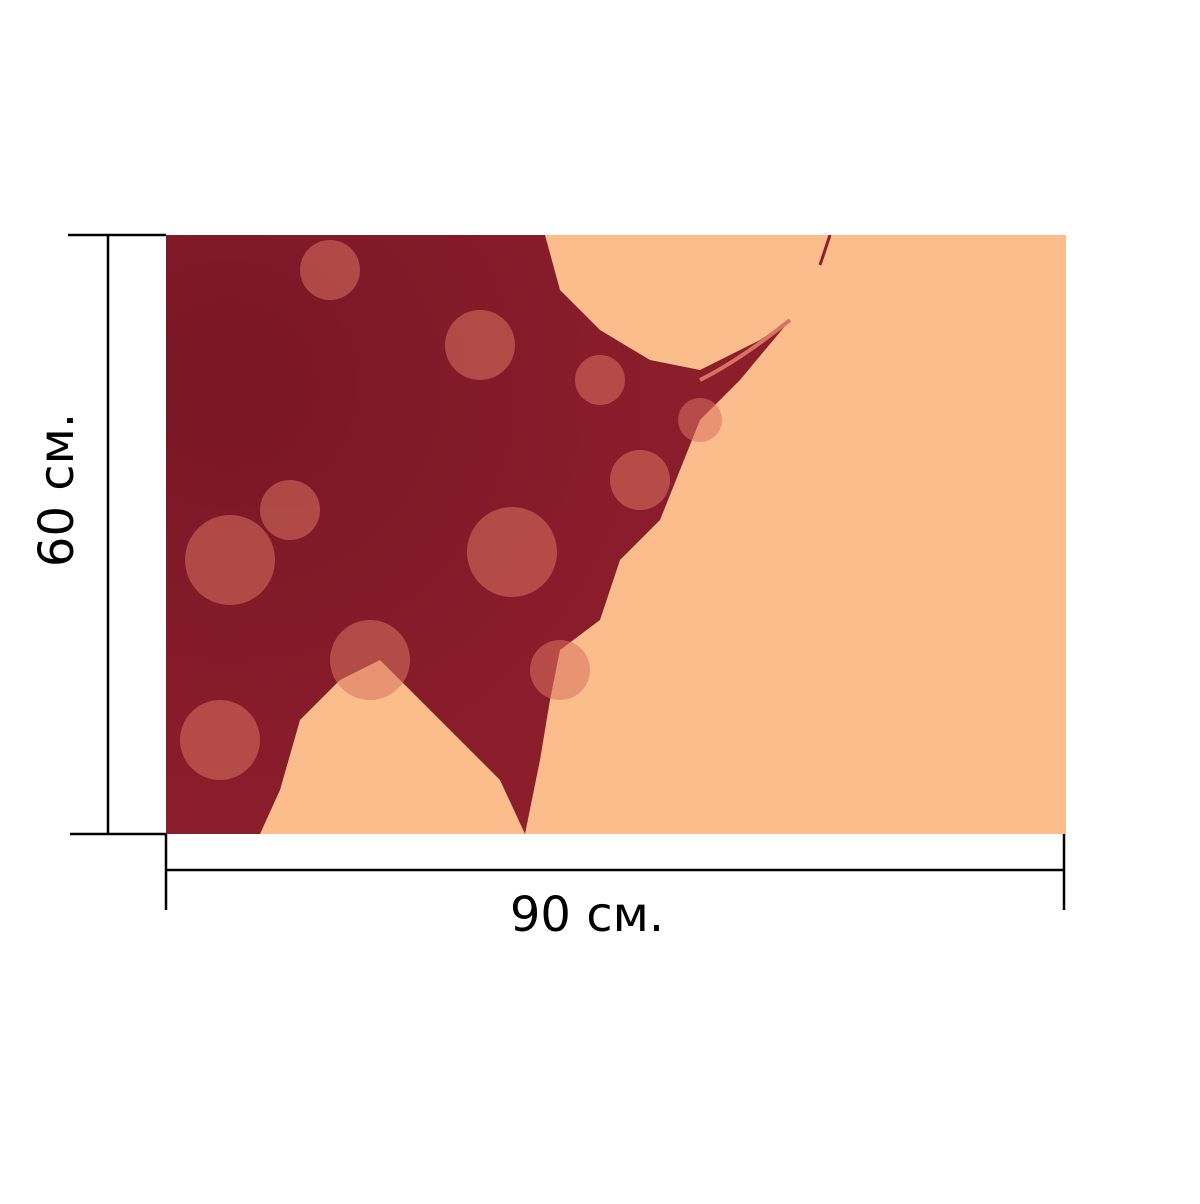  What do you see at coordinates (97, 534) in the screenshot?
I see `height-dimension: 60 см.` at bounding box center [97, 534].